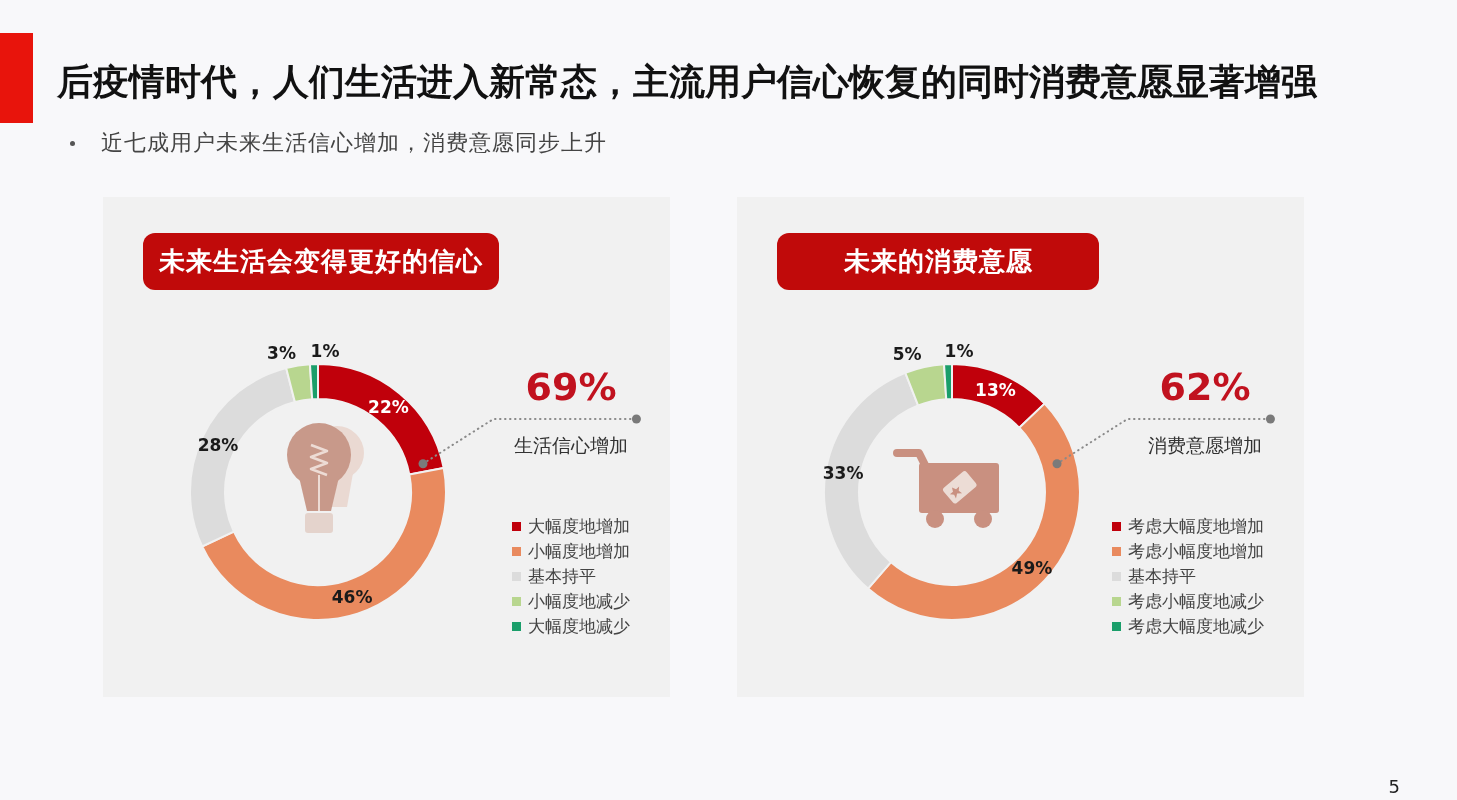 This screenshot has height=800, width=1457. What do you see at coordinates (352, 597) in the screenshot?
I see `data-label: 46%` at bounding box center [352, 597].